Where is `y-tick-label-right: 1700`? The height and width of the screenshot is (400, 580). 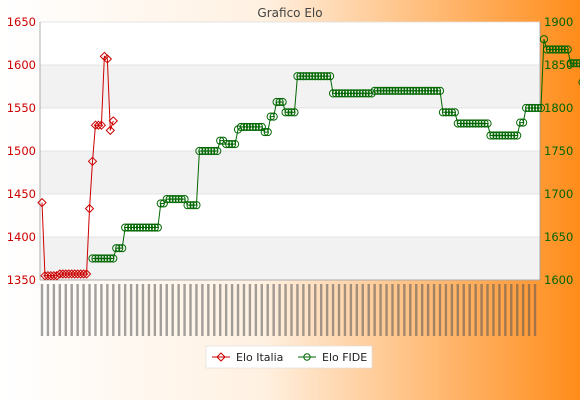 y-tick-label-right: 1700 is located at coordinates (558, 194).